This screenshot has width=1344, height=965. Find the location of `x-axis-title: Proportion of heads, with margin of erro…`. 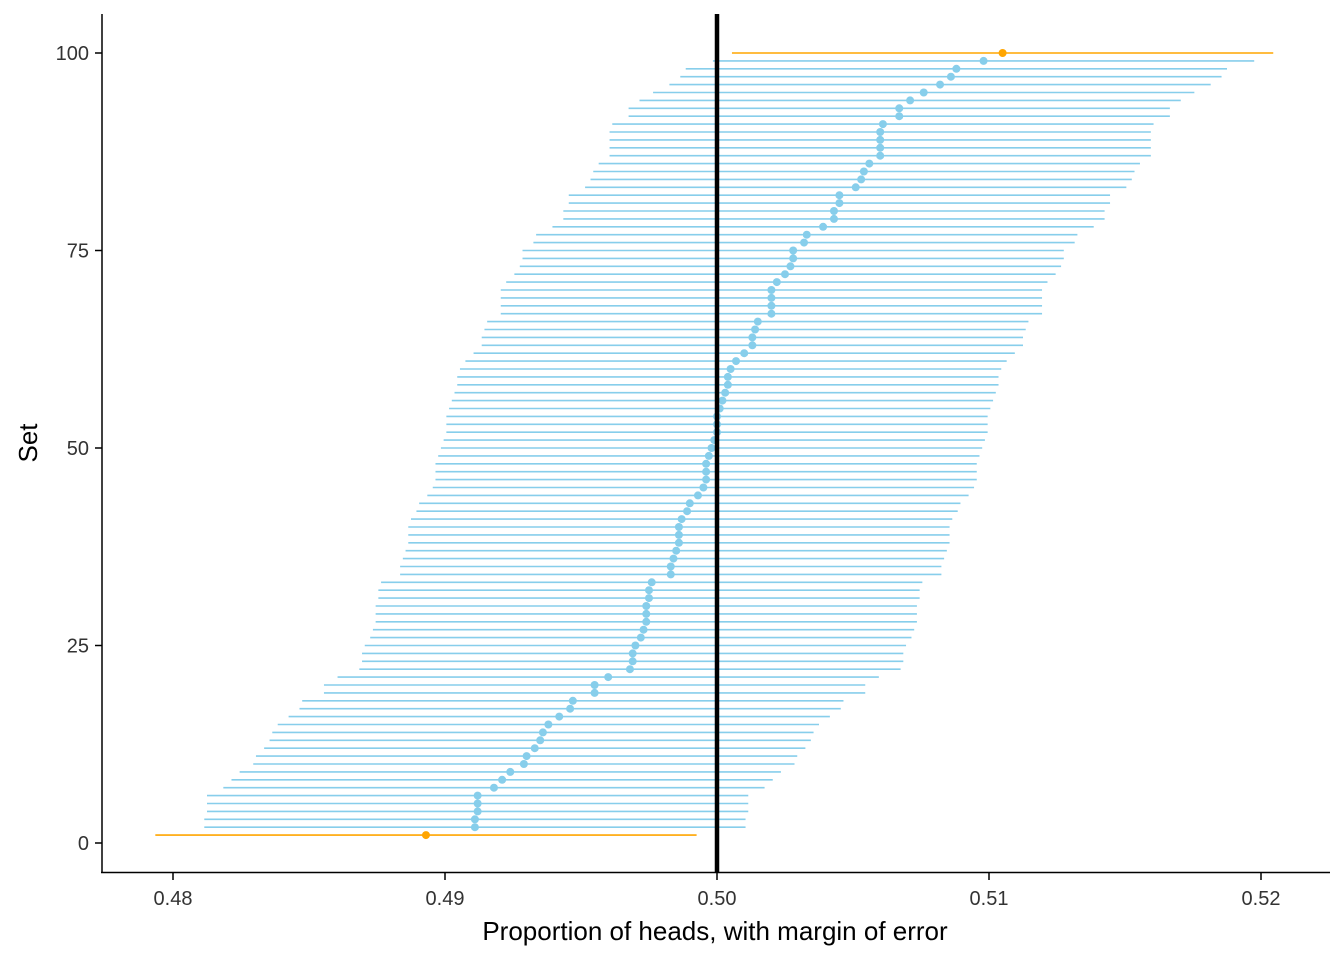

x-axis-title: Proportion of heads, with margin of erro… is located at coordinates (715, 931).